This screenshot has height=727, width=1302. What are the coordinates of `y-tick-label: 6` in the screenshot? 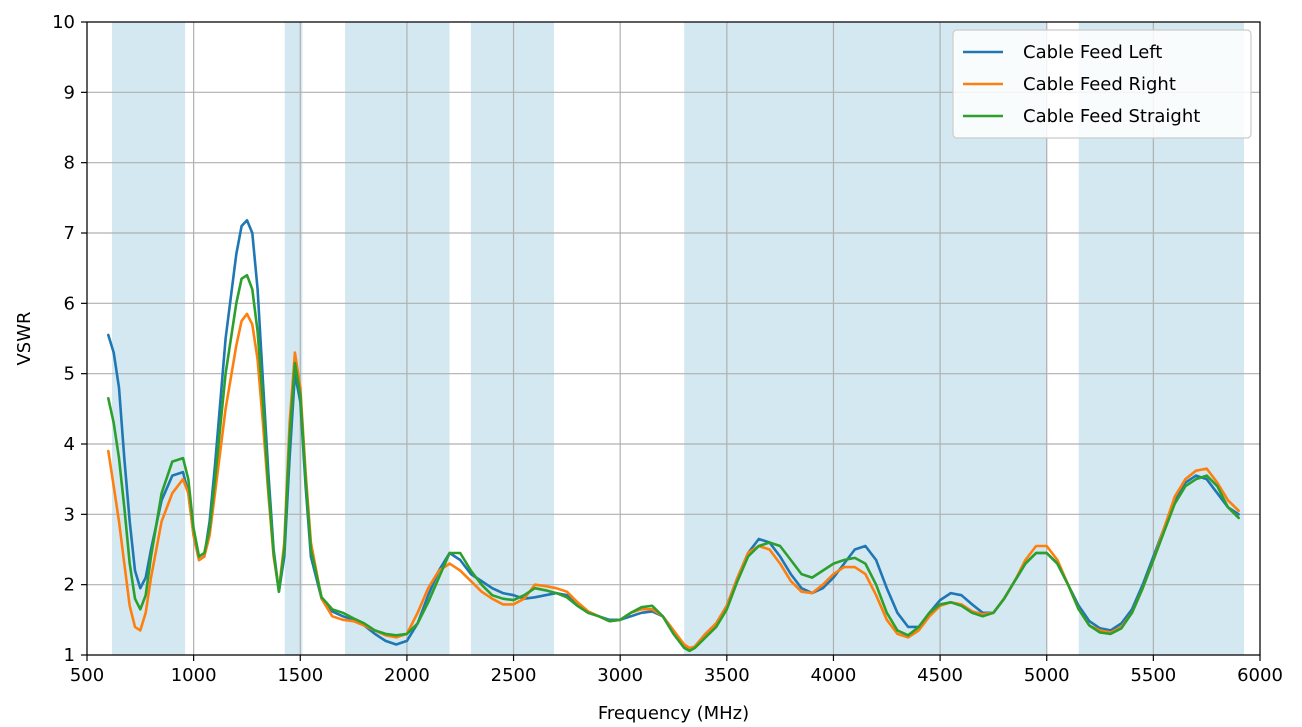 It's located at (69, 303).